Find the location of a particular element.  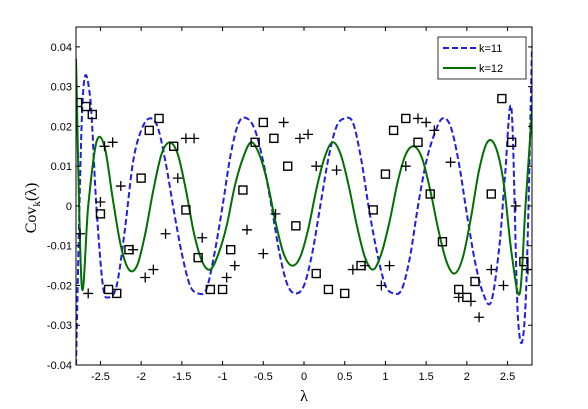

legend-box is located at coordinates (482, 58).